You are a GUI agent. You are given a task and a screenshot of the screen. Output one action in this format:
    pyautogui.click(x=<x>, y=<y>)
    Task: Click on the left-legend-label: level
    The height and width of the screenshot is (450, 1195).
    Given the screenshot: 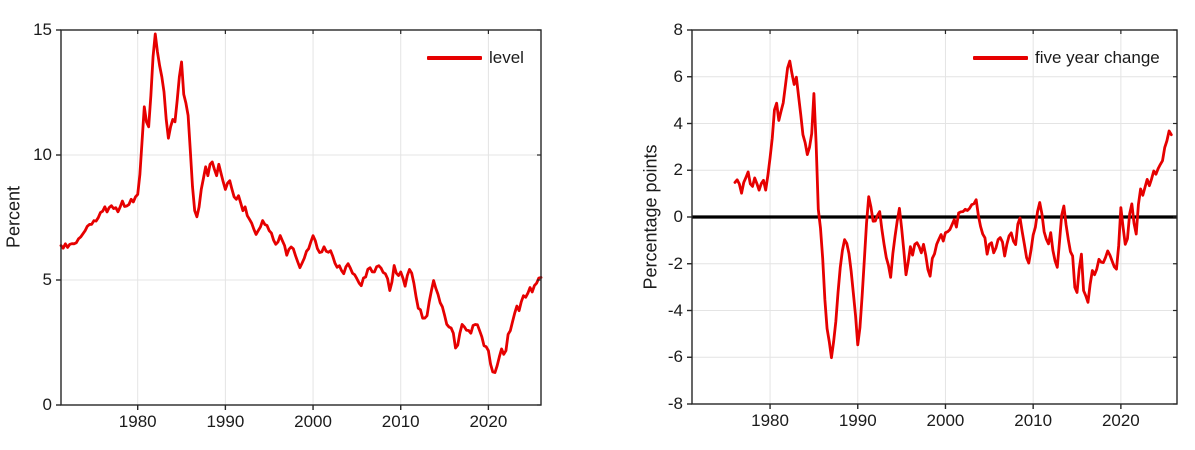 What is the action you would take?
    pyautogui.click(x=506, y=57)
    